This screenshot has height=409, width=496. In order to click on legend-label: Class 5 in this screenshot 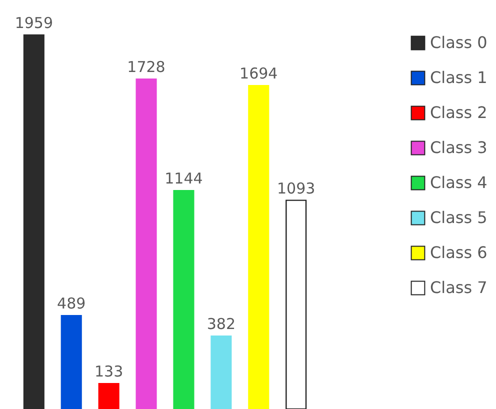, I will do `click(459, 217)`.